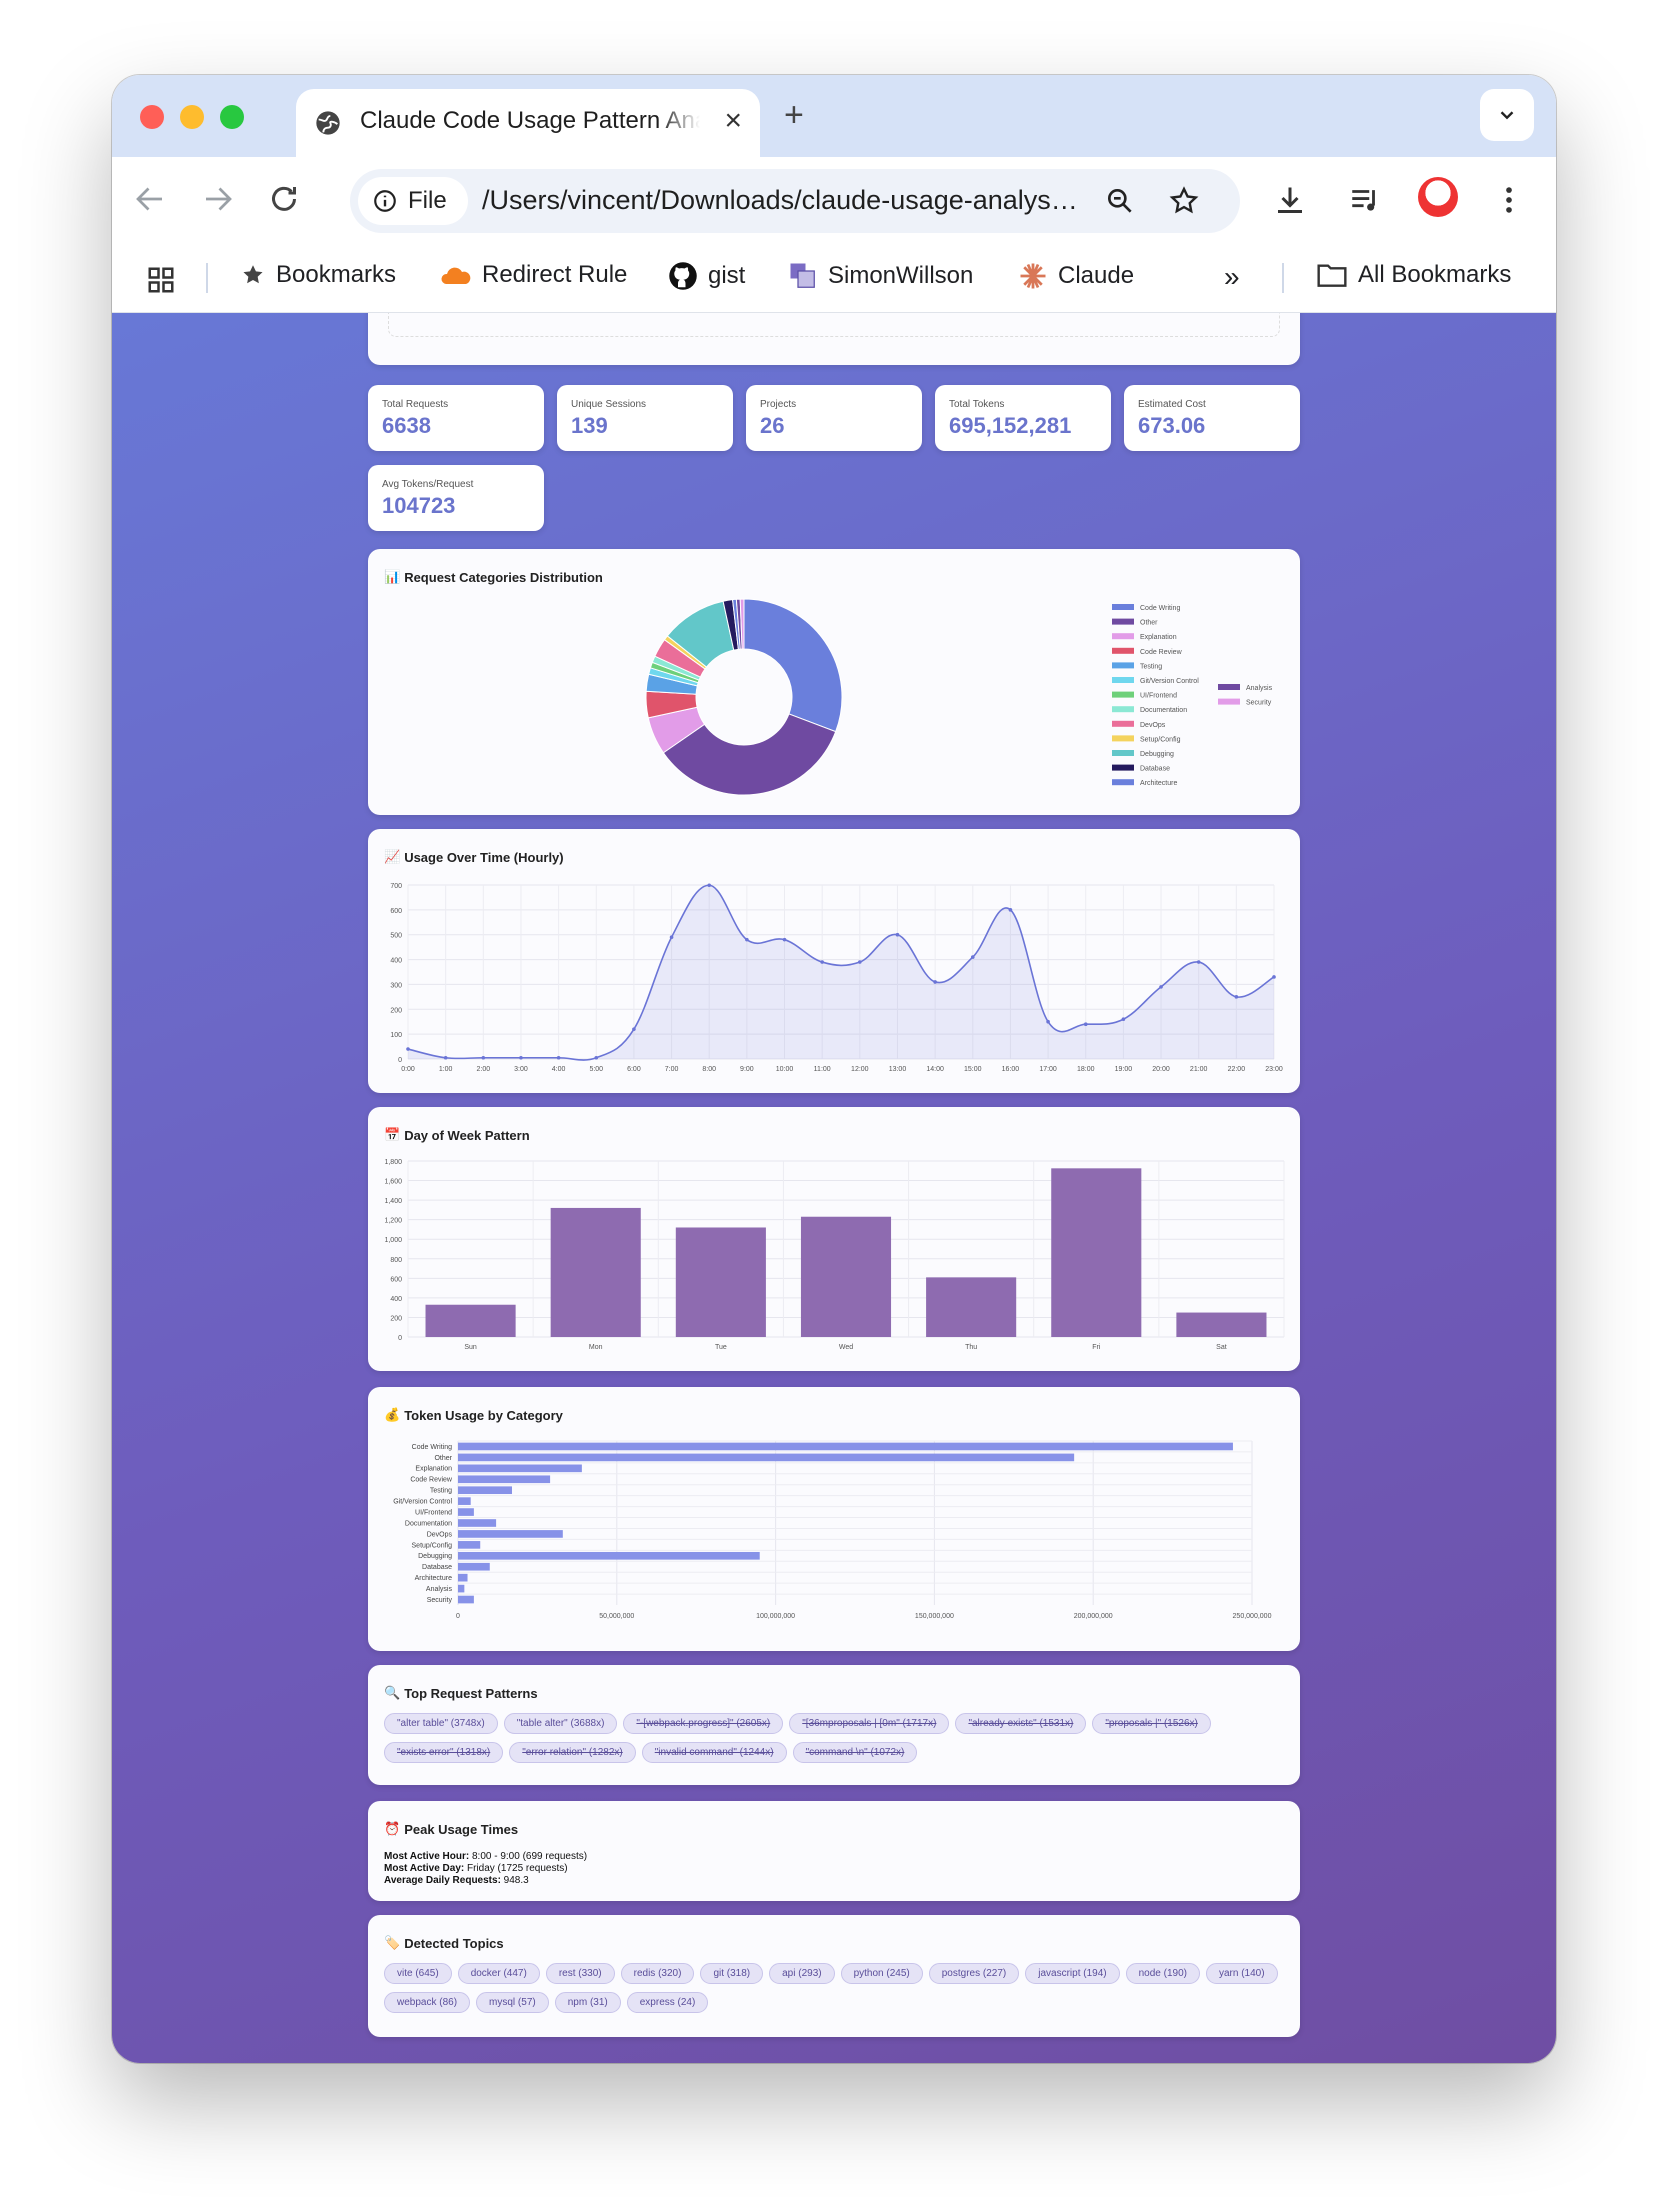  Describe the element at coordinates (1332, 275) in the screenshot. I see `folder-icon` at that location.